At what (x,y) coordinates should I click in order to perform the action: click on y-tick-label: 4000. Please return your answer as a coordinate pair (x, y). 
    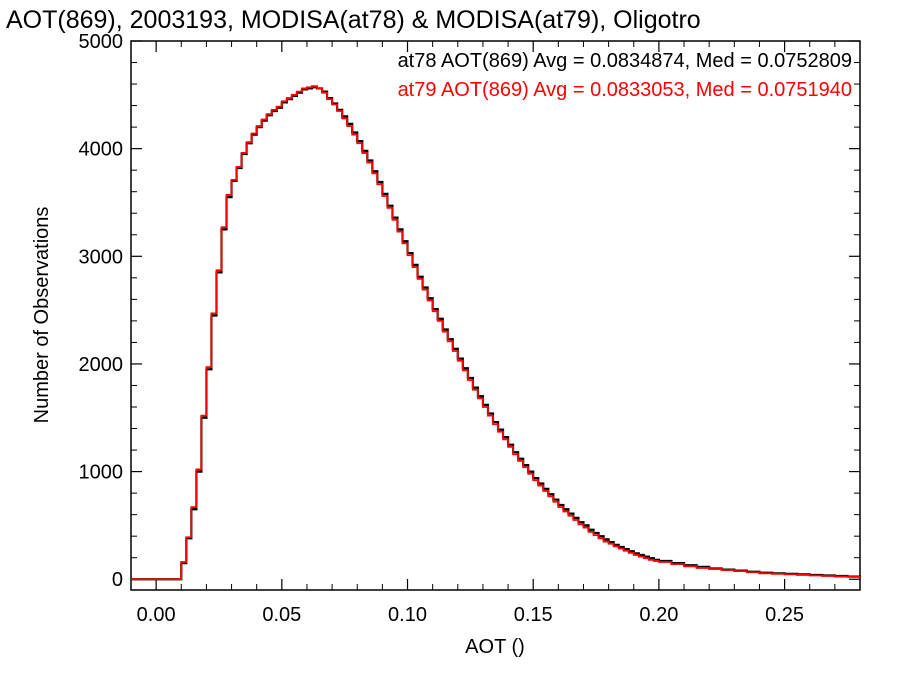
    Looking at the image, I should click on (101, 150).